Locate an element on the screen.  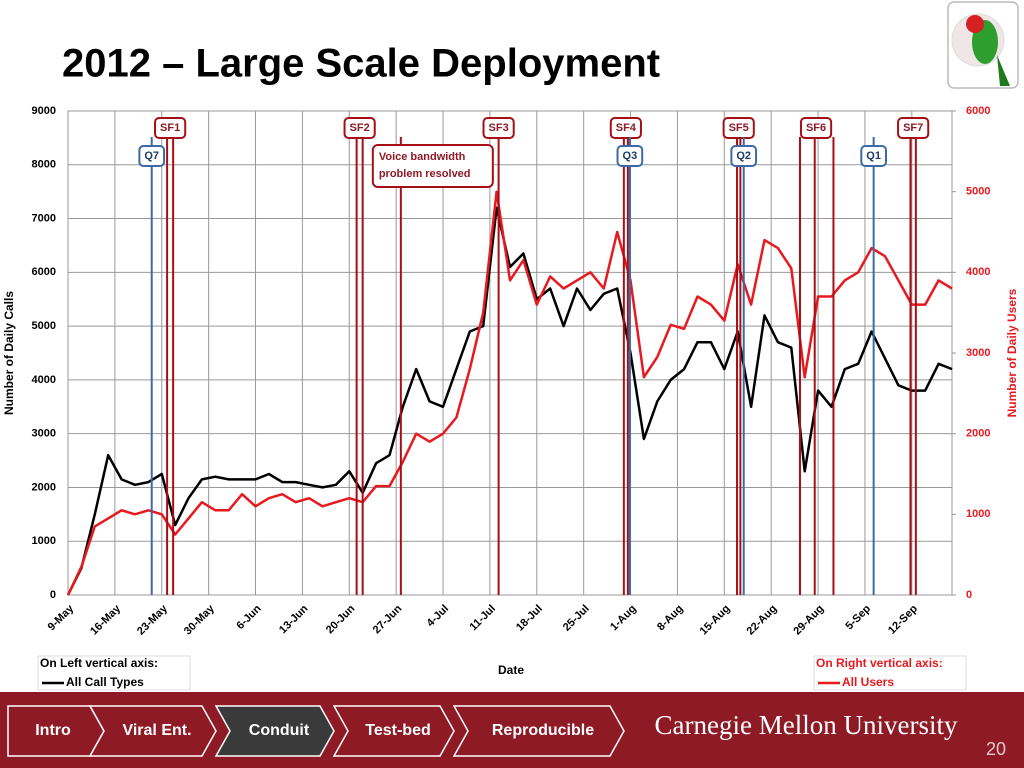
x-tick-label: 1-Aug is located at coordinates (623, 618).